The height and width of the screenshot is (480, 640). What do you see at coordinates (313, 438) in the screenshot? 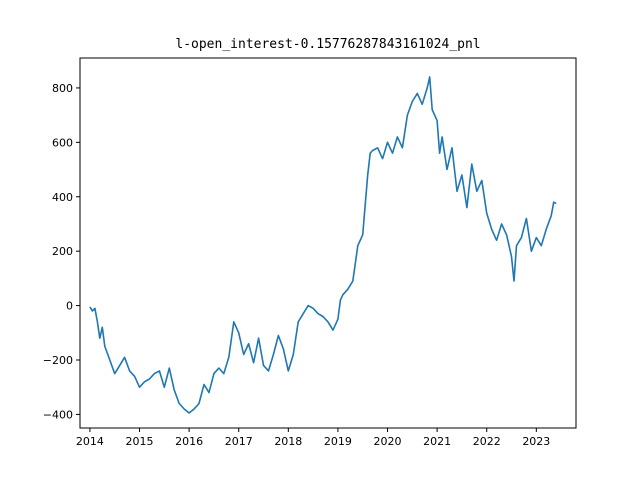
I see `x-axis: 2014 2015 2016 2017 2018 2019 2020 2021 2022 2023` at bounding box center [313, 438].